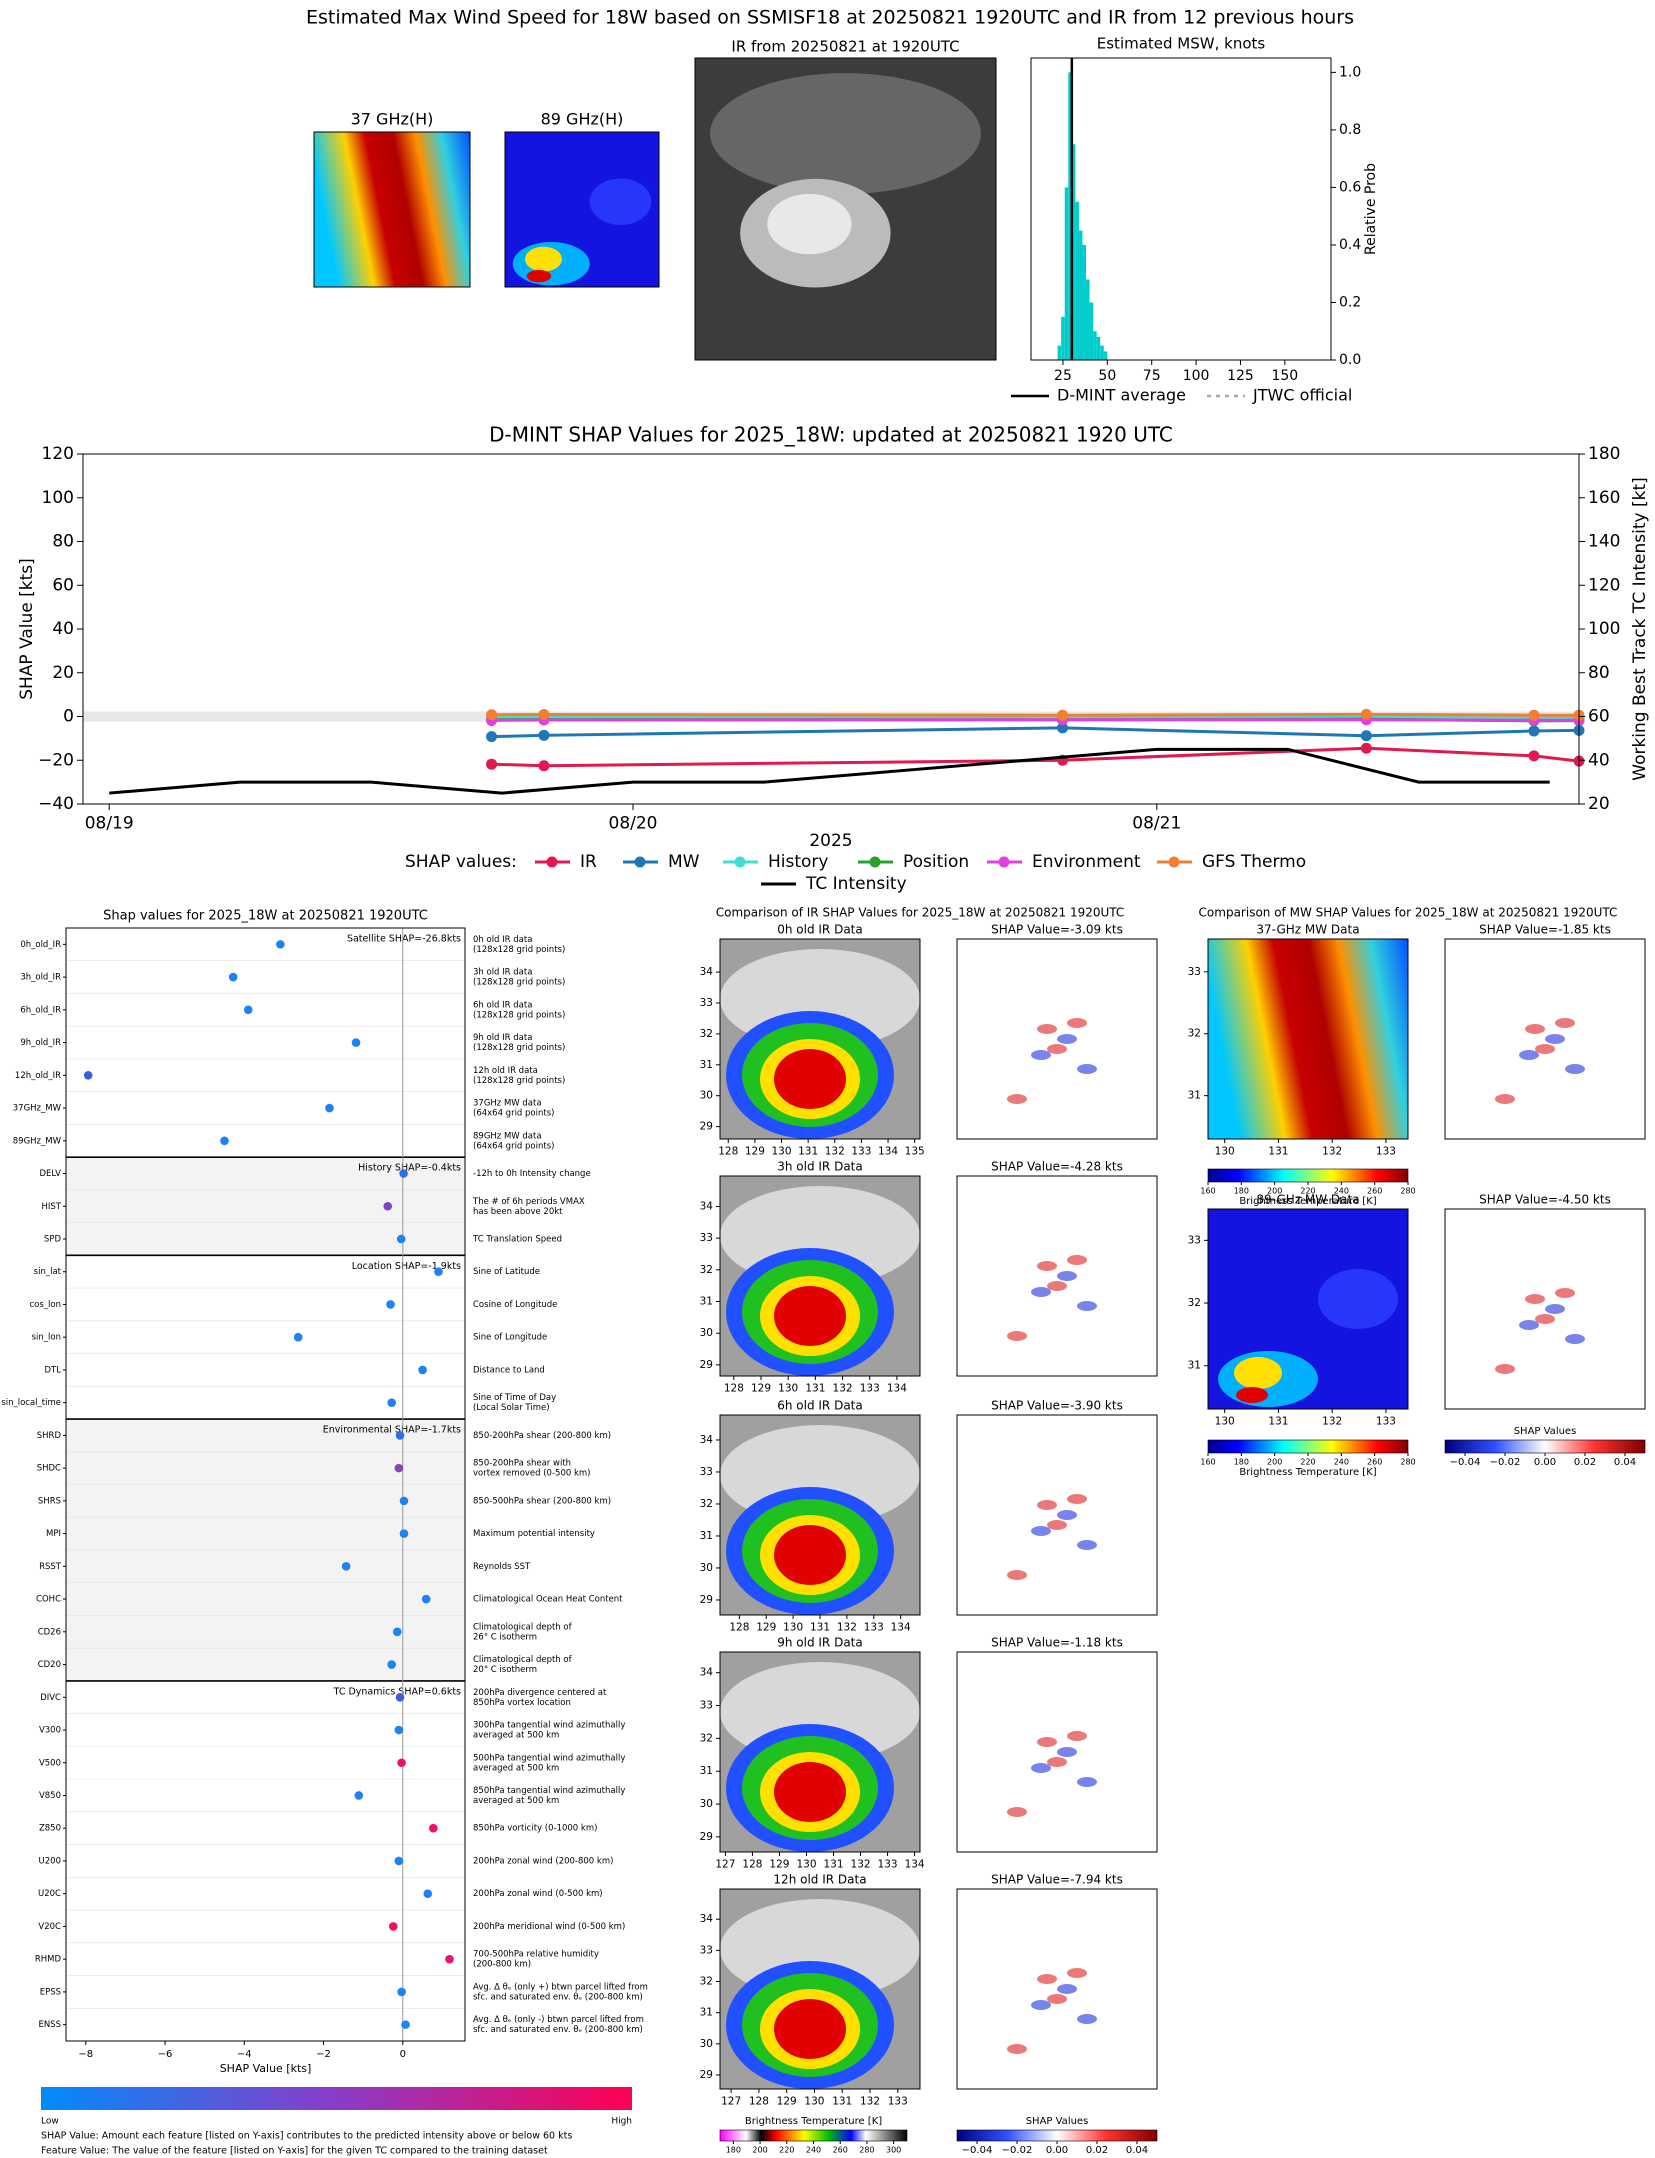 This screenshot has width=1655, height=2158. What do you see at coordinates (1604, 629) in the screenshot?
I see `y2-tick-label: 100` at bounding box center [1604, 629].